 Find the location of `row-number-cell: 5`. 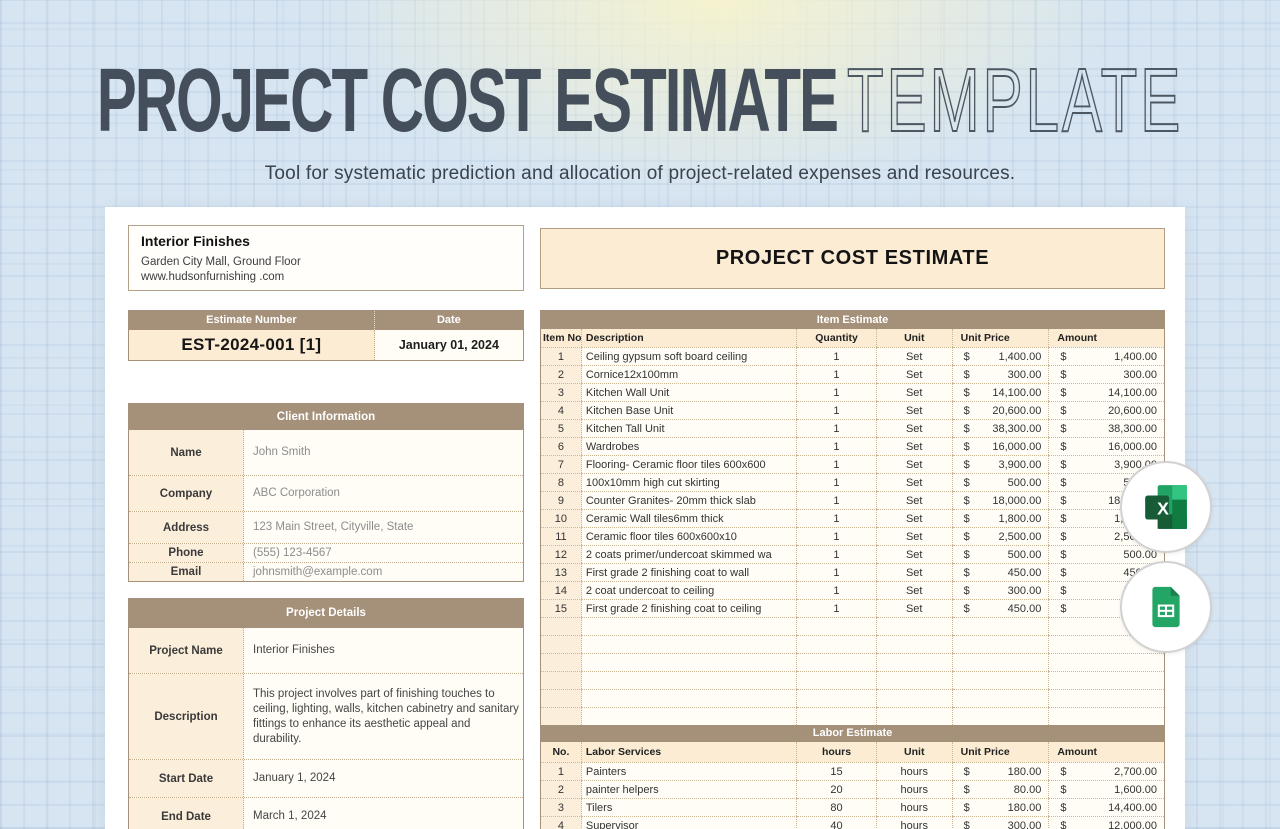

row-number-cell: 5 is located at coordinates (561, 428).